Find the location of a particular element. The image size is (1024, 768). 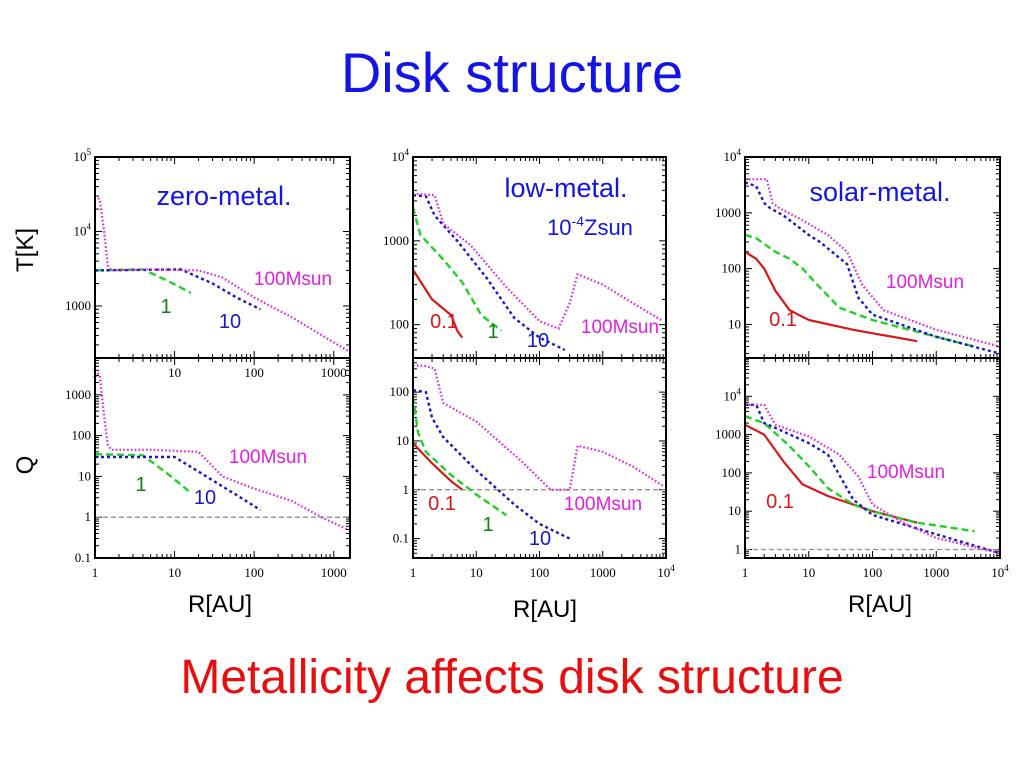

xtick-zero-metal-t: 1000 is located at coordinates (334, 372).